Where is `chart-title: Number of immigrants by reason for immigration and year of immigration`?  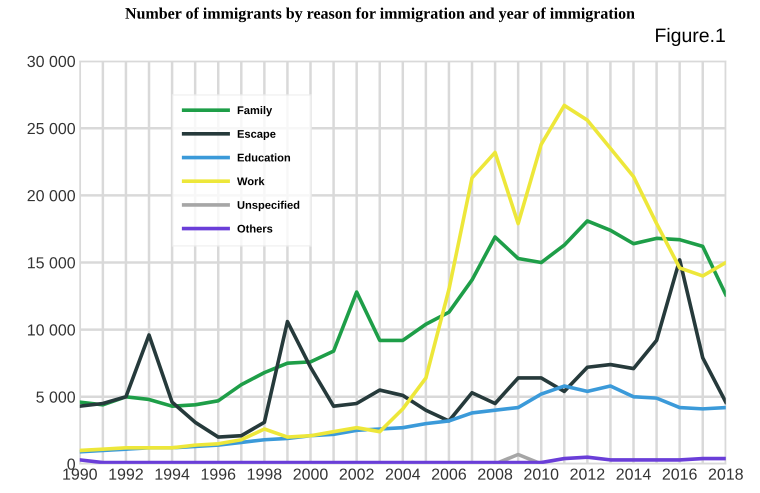
chart-title: Number of immigrants by reason for immigration and year of immigration is located at coordinates (380, 14).